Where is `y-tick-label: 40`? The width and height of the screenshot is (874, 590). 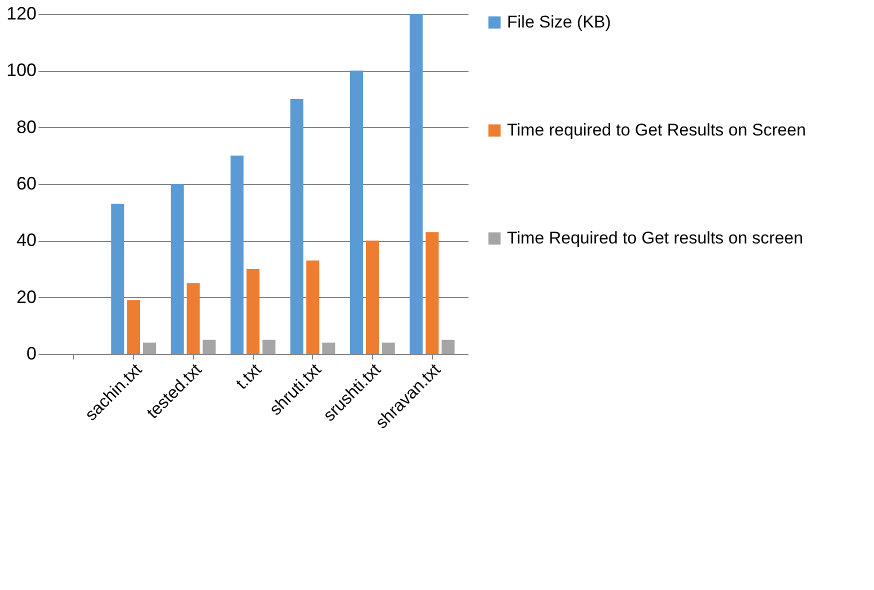
y-tick-label: 40 is located at coordinates (26, 240).